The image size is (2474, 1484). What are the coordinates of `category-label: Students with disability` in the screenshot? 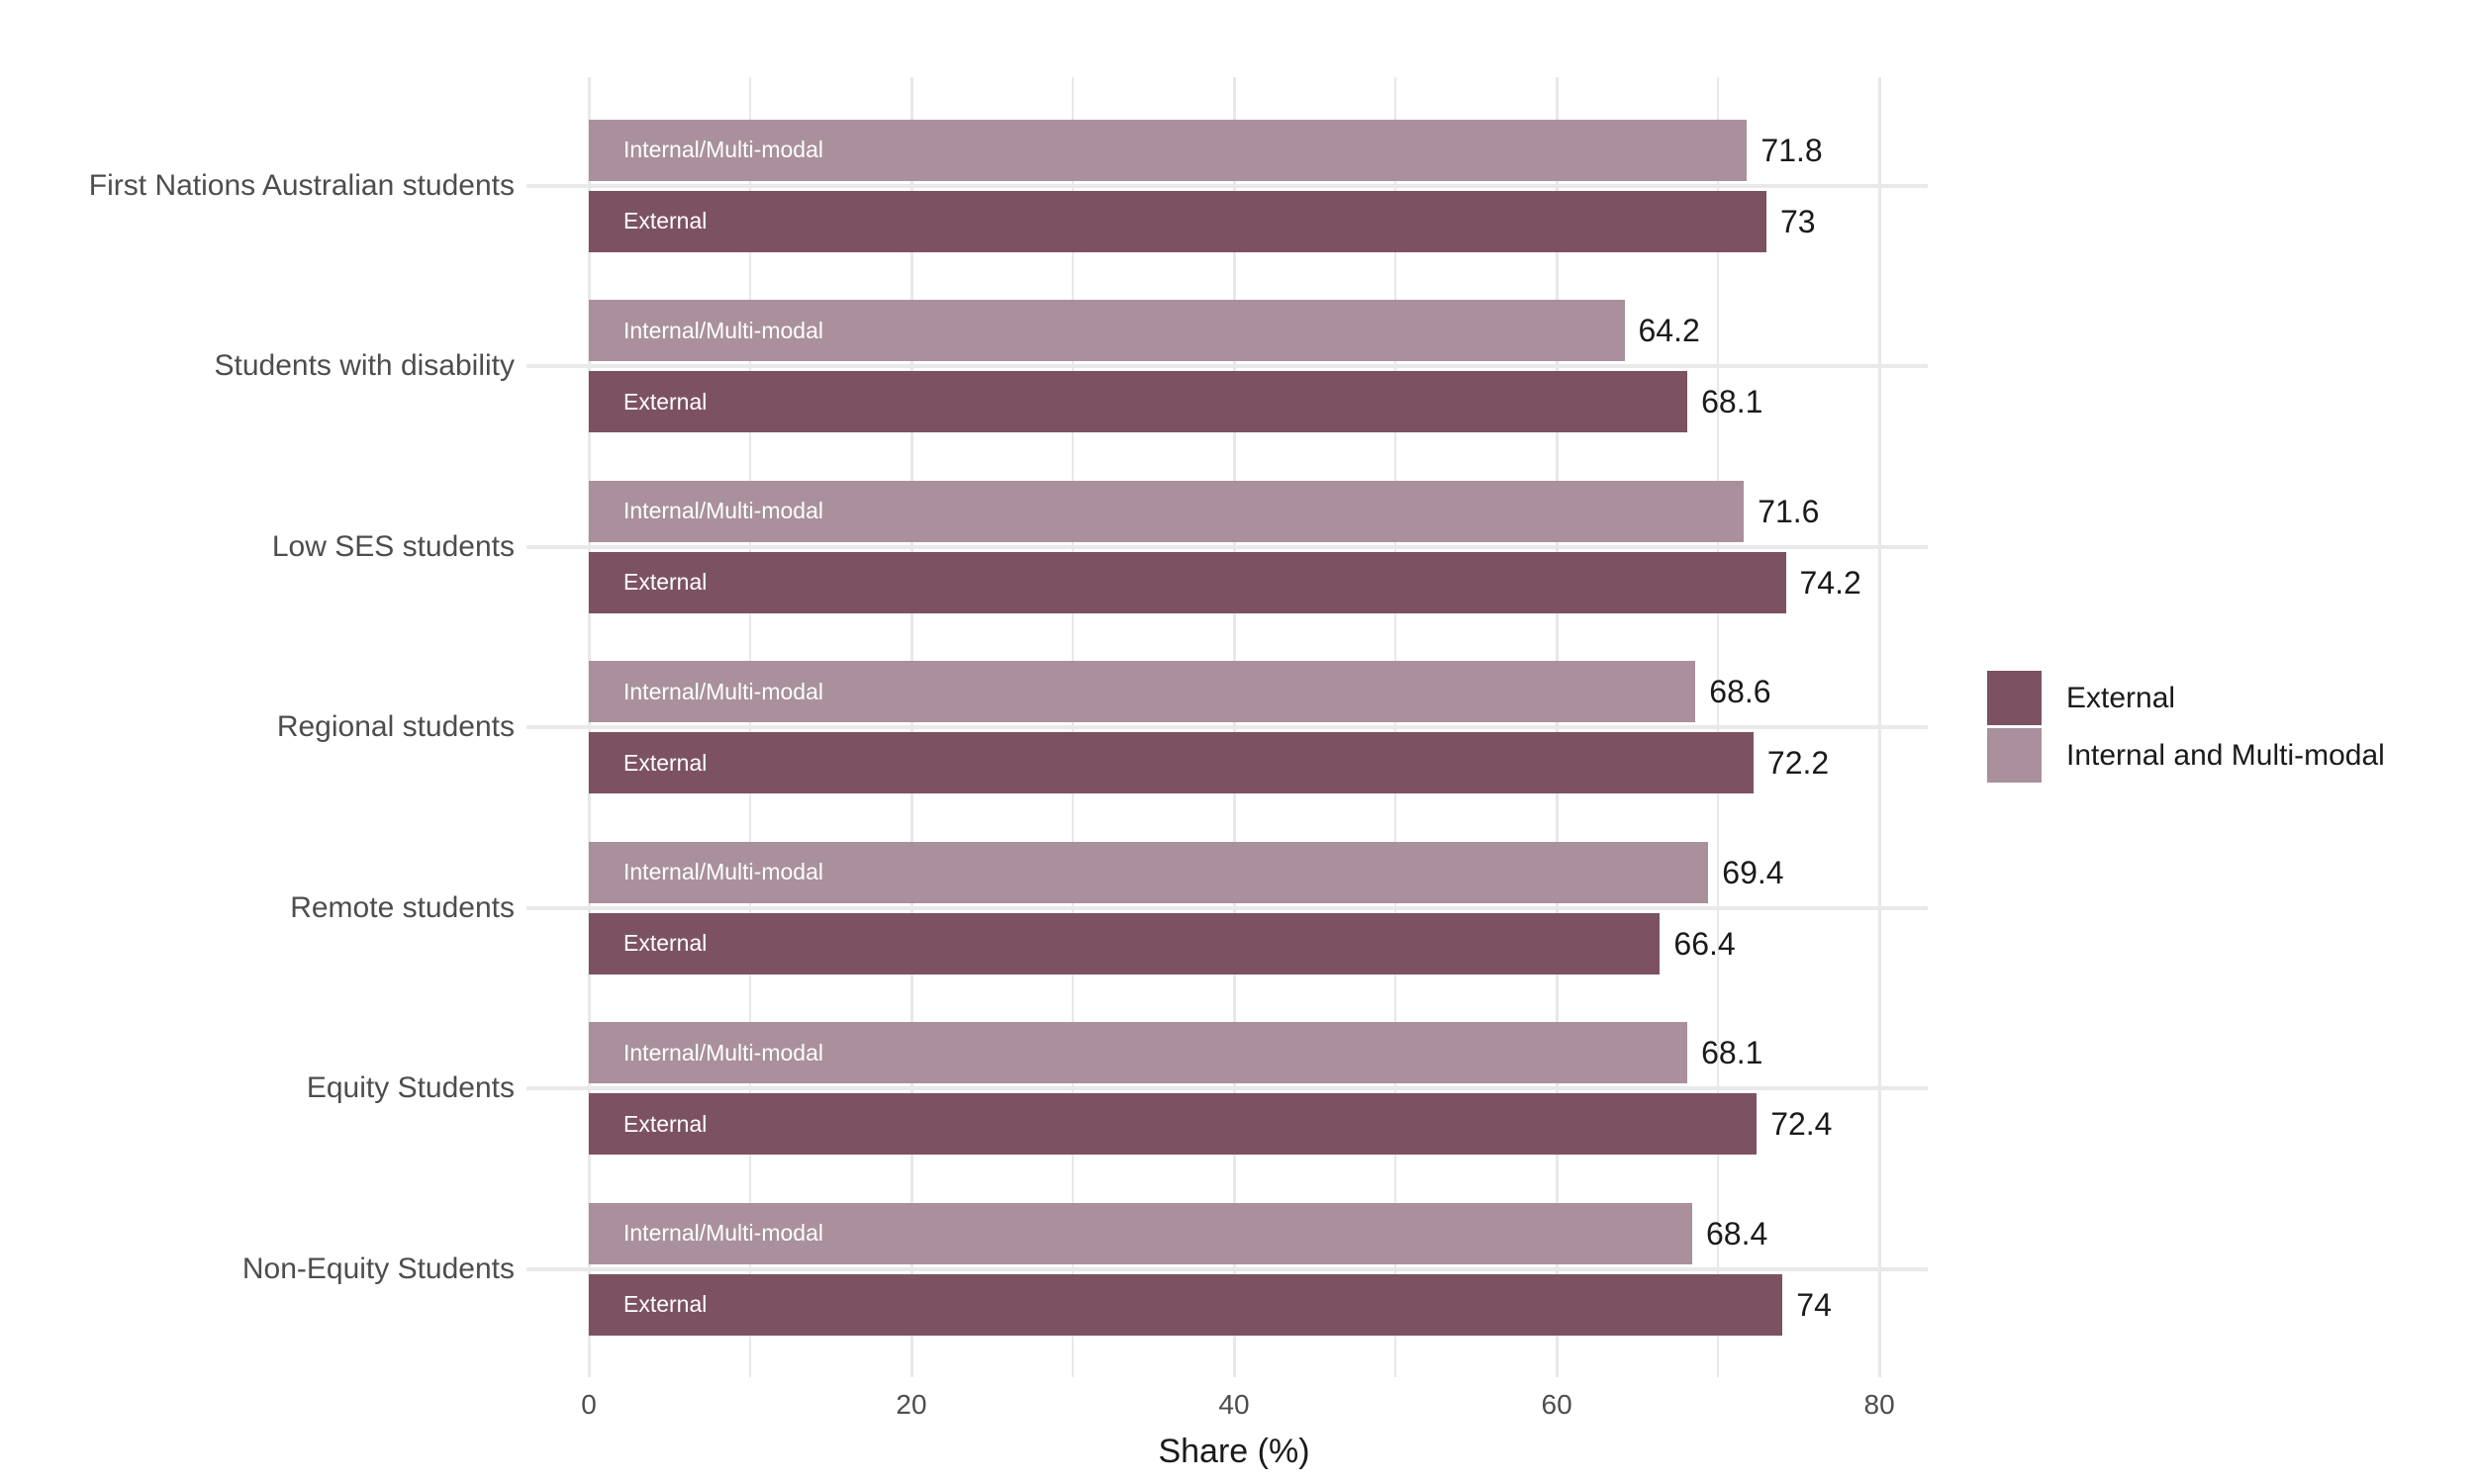 It's located at (365, 365).